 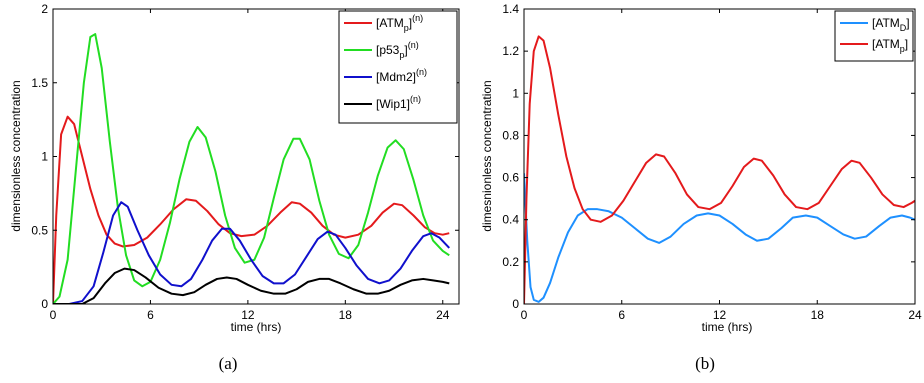 I want to click on y-tick-label: 2, so click(x=44, y=9).